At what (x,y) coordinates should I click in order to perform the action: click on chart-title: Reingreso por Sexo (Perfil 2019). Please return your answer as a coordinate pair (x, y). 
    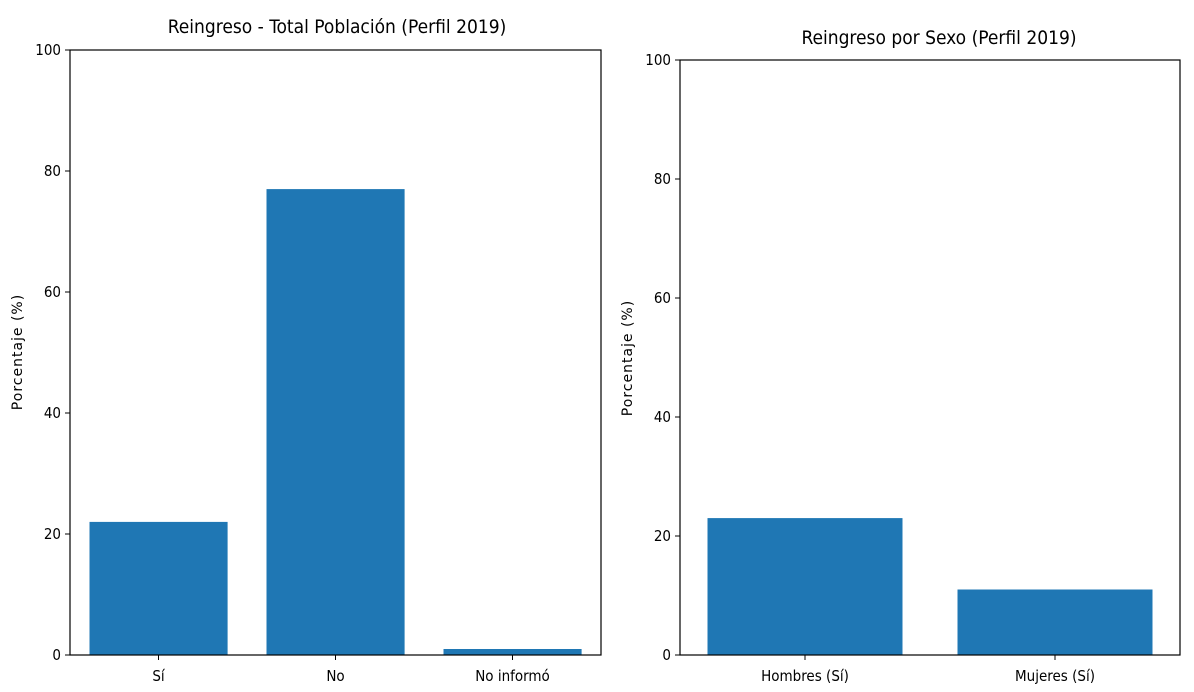
    Looking at the image, I should click on (938, 38).